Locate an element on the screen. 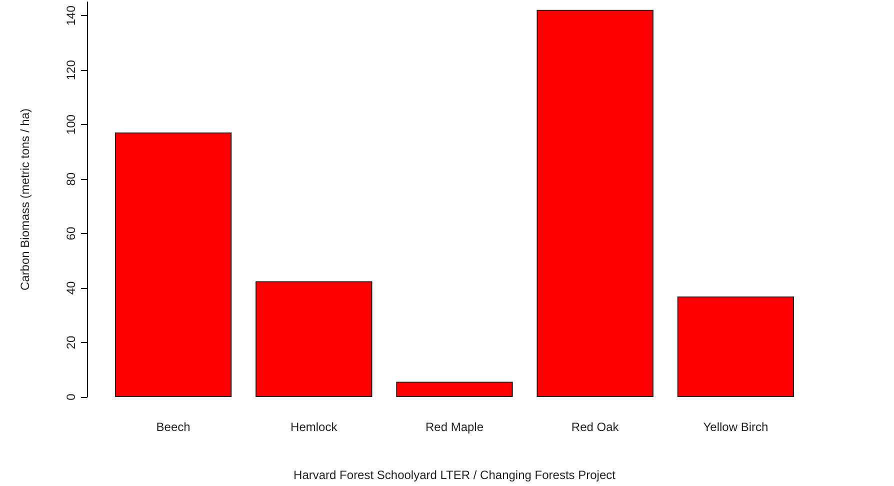 Image resolution: width=894 pixels, height=486 pixels. x-tick-label: Red Maple is located at coordinates (454, 427).